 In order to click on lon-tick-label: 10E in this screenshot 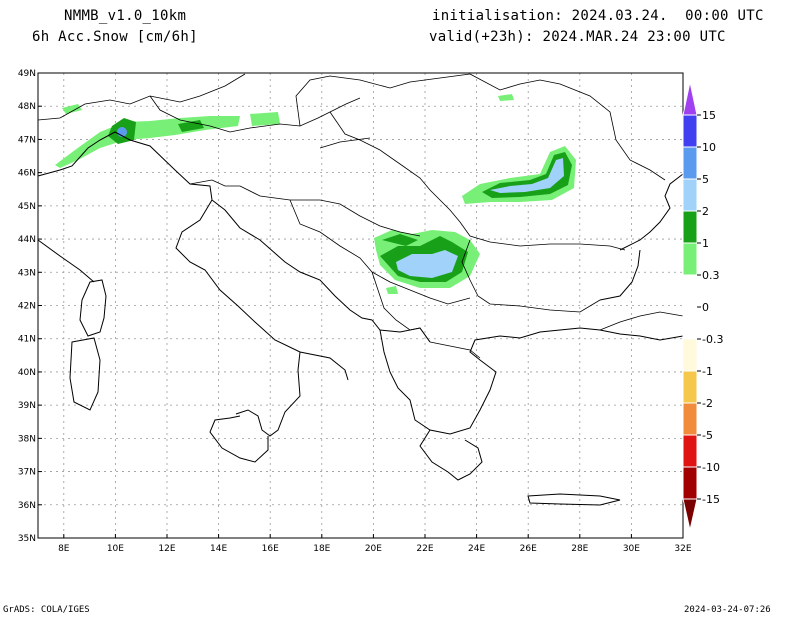, I will do `click(115, 549)`.